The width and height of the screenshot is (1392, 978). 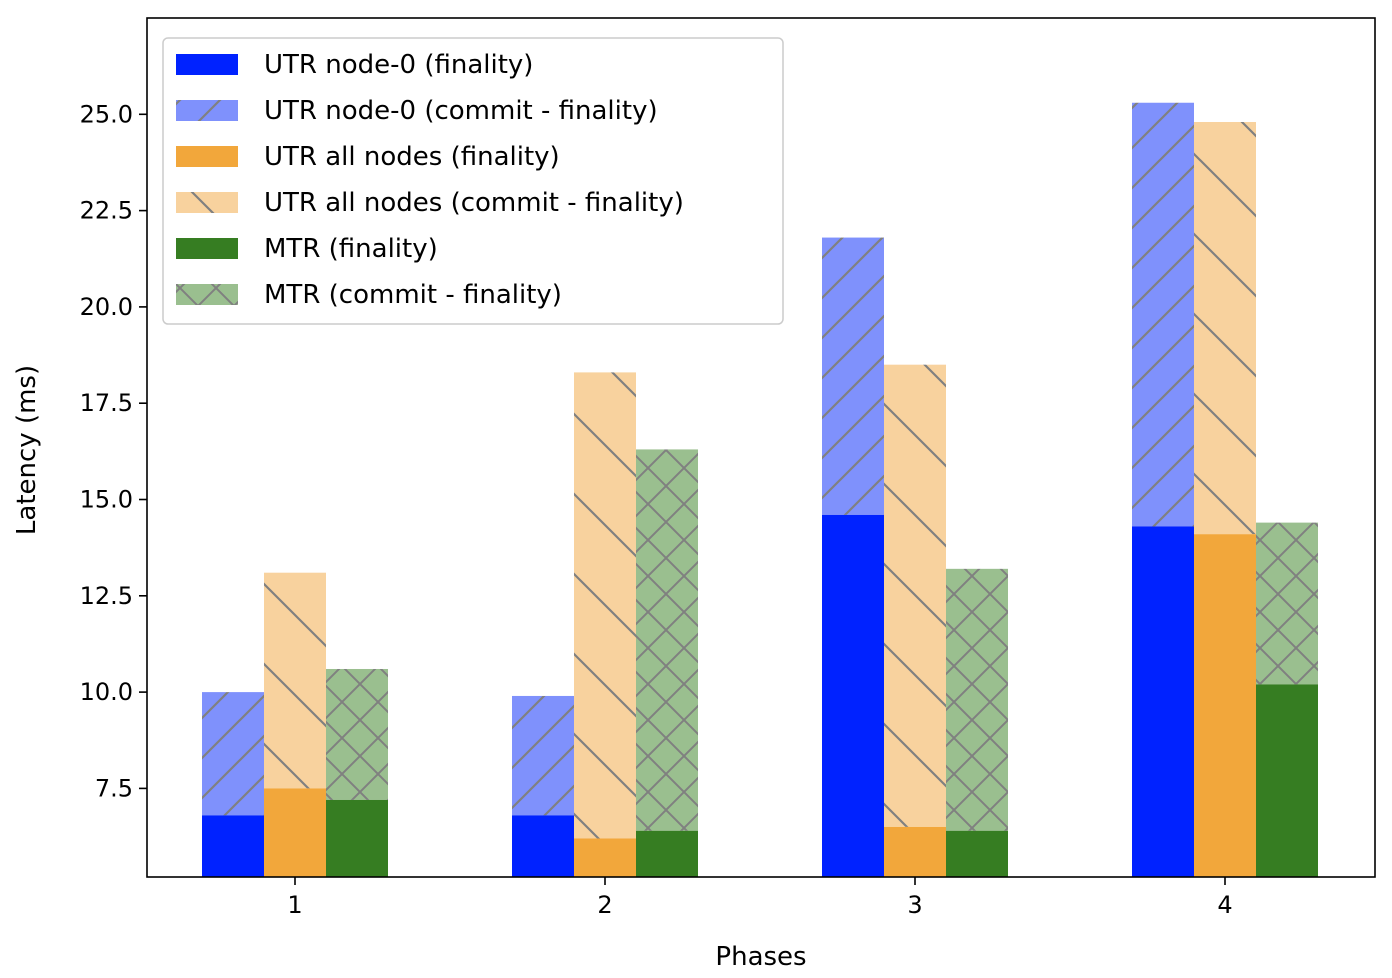 What do you see at coordinates (412, 157) in the screenshot?
I see `legend-label-utrall-finality: UTR all nodes (finality)` at bounding box center [412, 157].